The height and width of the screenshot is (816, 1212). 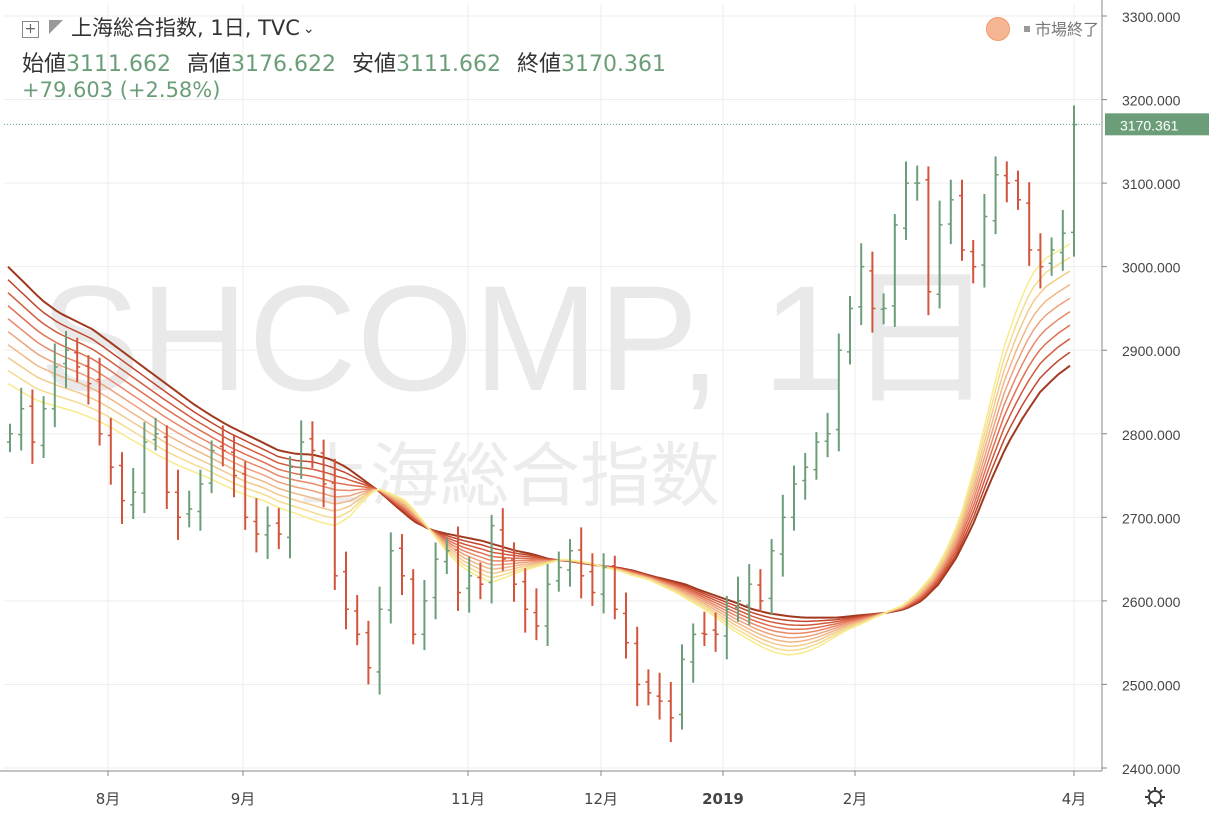 What do you see at coordinates (1026, 29) in the screenshot?
I see `status-square-icon` at bounding box center [1026, 29].